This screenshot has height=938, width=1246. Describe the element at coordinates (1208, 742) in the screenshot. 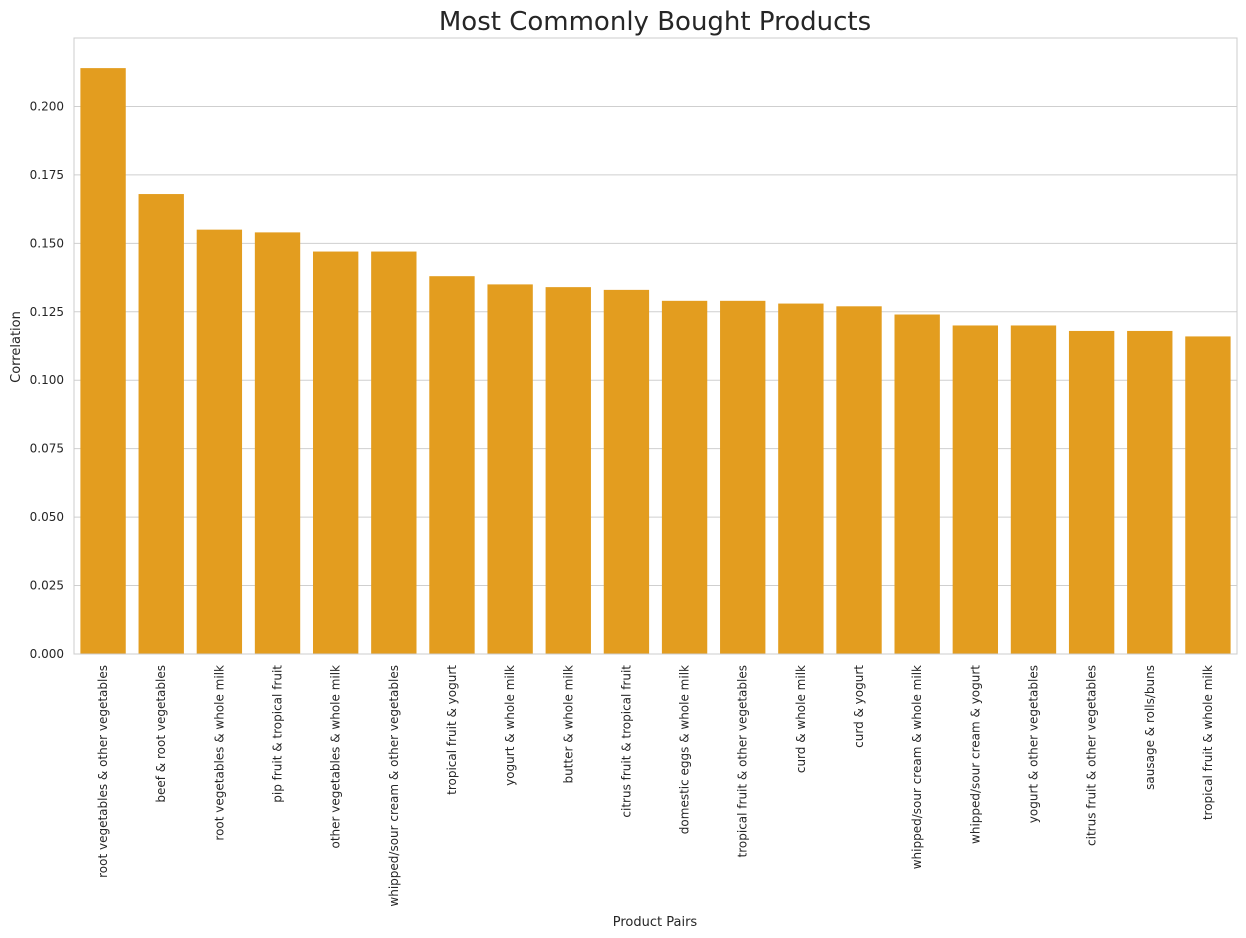

I see `x-tick-label: tropical fruit & whole milk` at that location.